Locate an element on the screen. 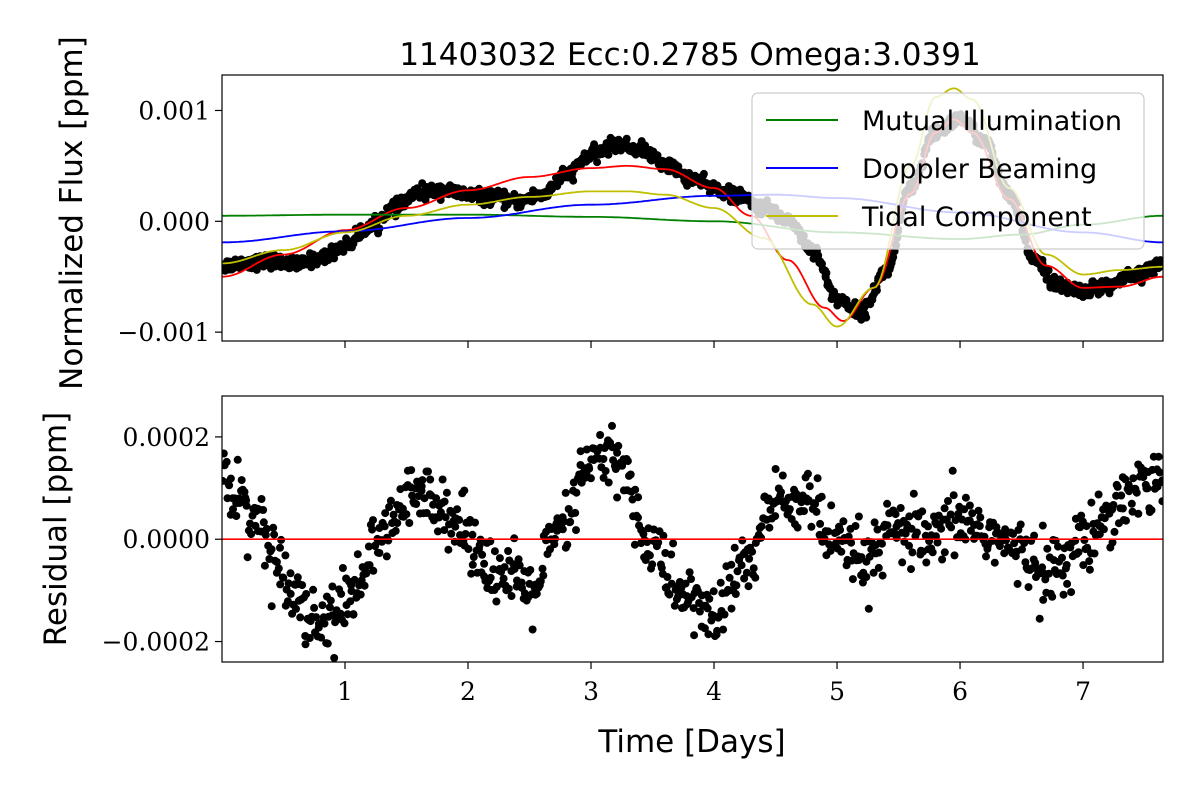 This screenshot has width=1200, height=800. x-tick-label: 7 is located at coordinates (1083, 691).